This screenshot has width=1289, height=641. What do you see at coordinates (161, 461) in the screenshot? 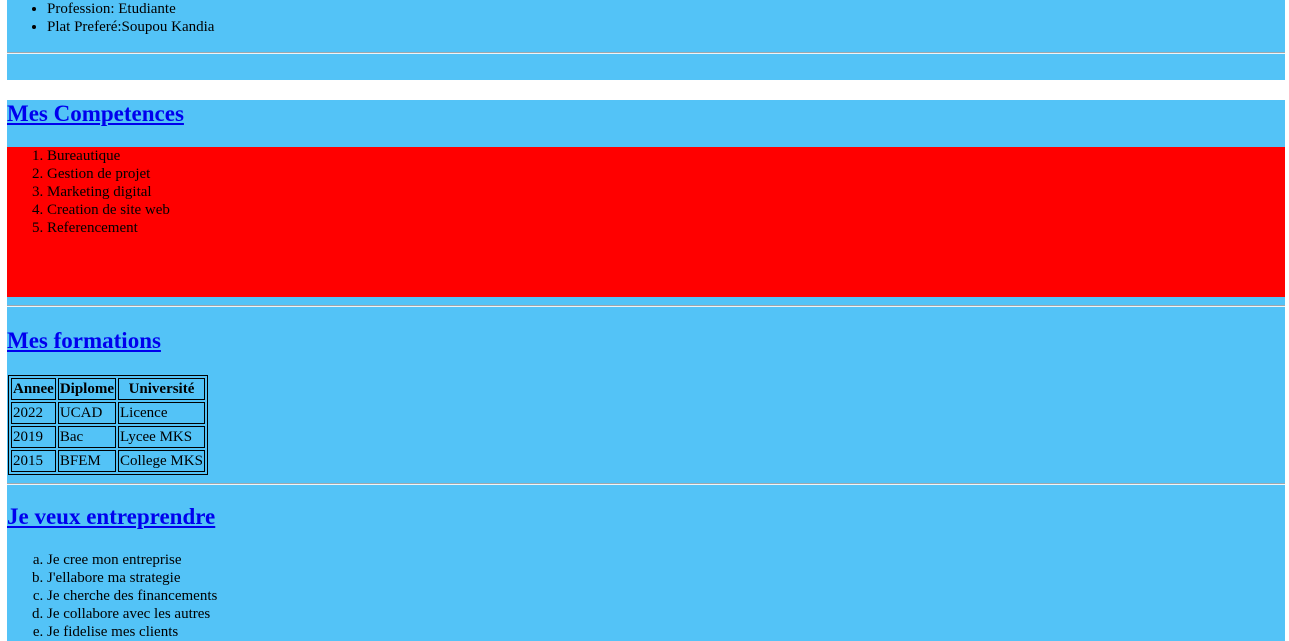
I see `cell-universite: College MKS` at bounding box center [161, 461].